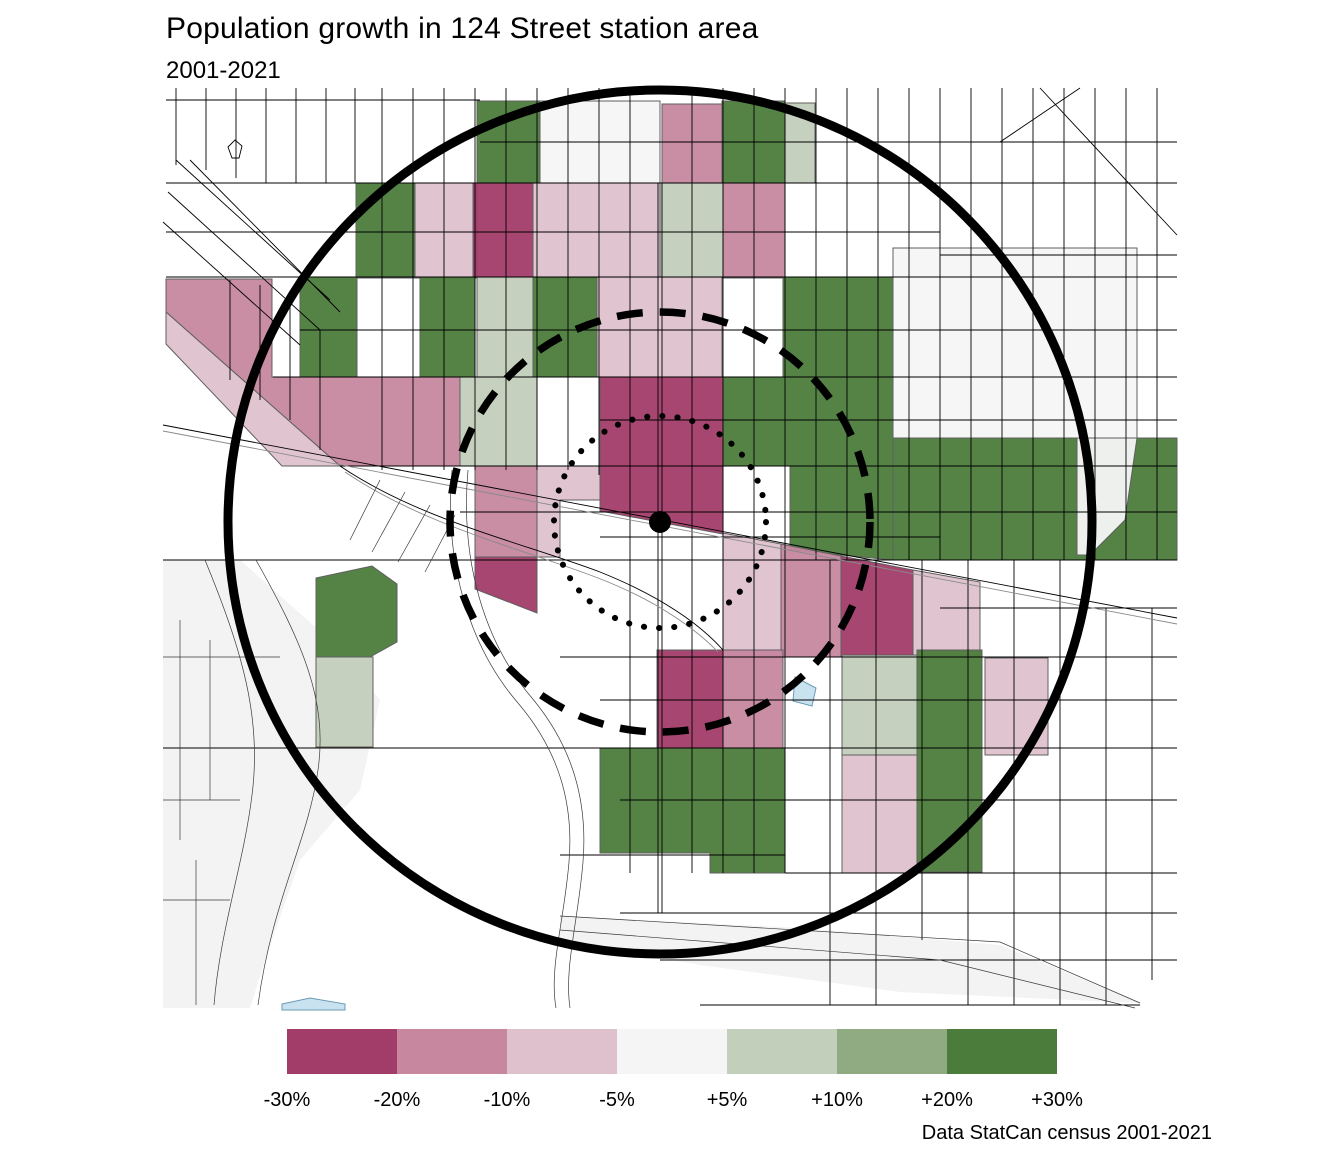 This screenshot has height=1152, width=1344. I want to click on legend-break-label: +10%, so click(837, 1100).